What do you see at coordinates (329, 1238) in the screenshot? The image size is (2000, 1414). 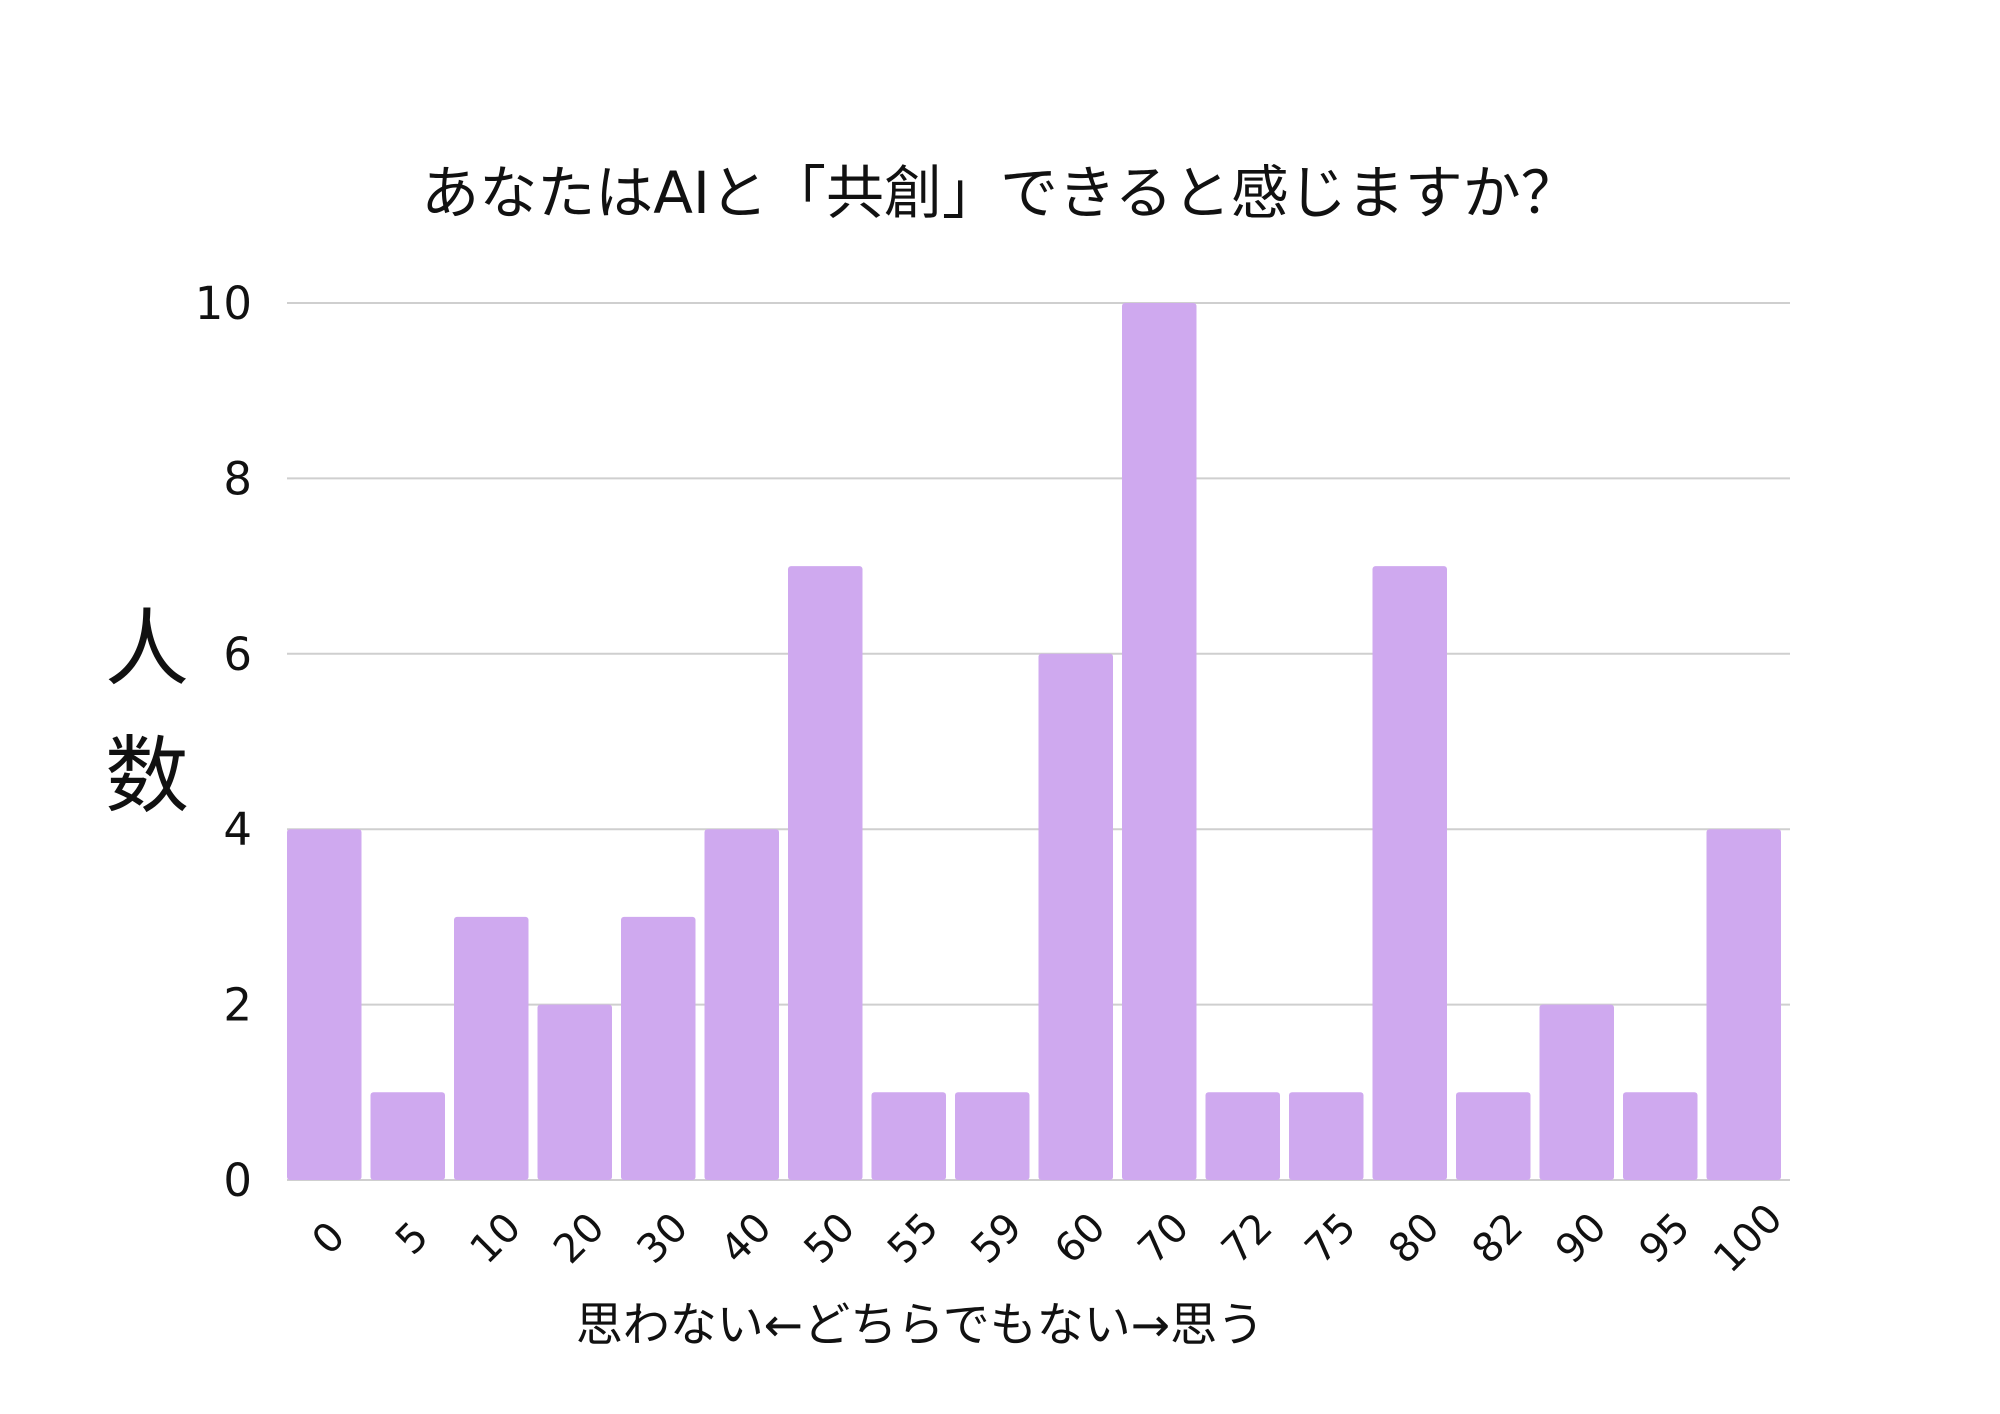 I see `x-tick-label-0: 0` at bounding box center [329, 1238].